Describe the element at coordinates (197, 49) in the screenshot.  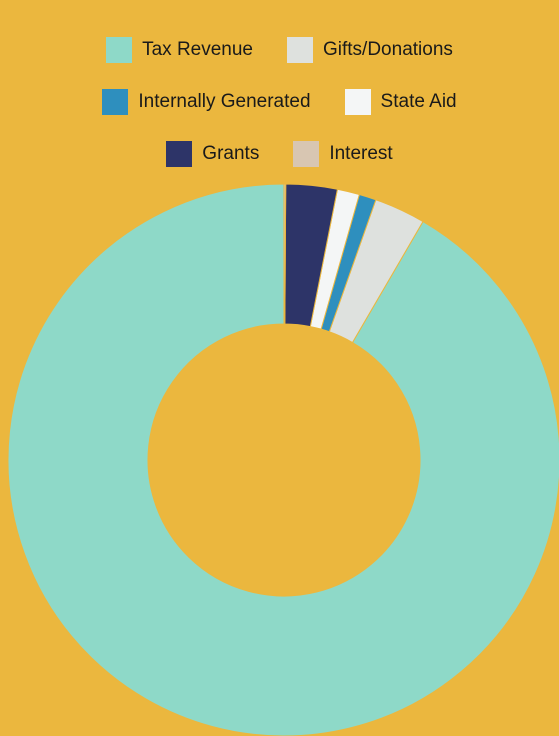
I see `legend-label-tax-revenue: Tax Revenue` at that location.